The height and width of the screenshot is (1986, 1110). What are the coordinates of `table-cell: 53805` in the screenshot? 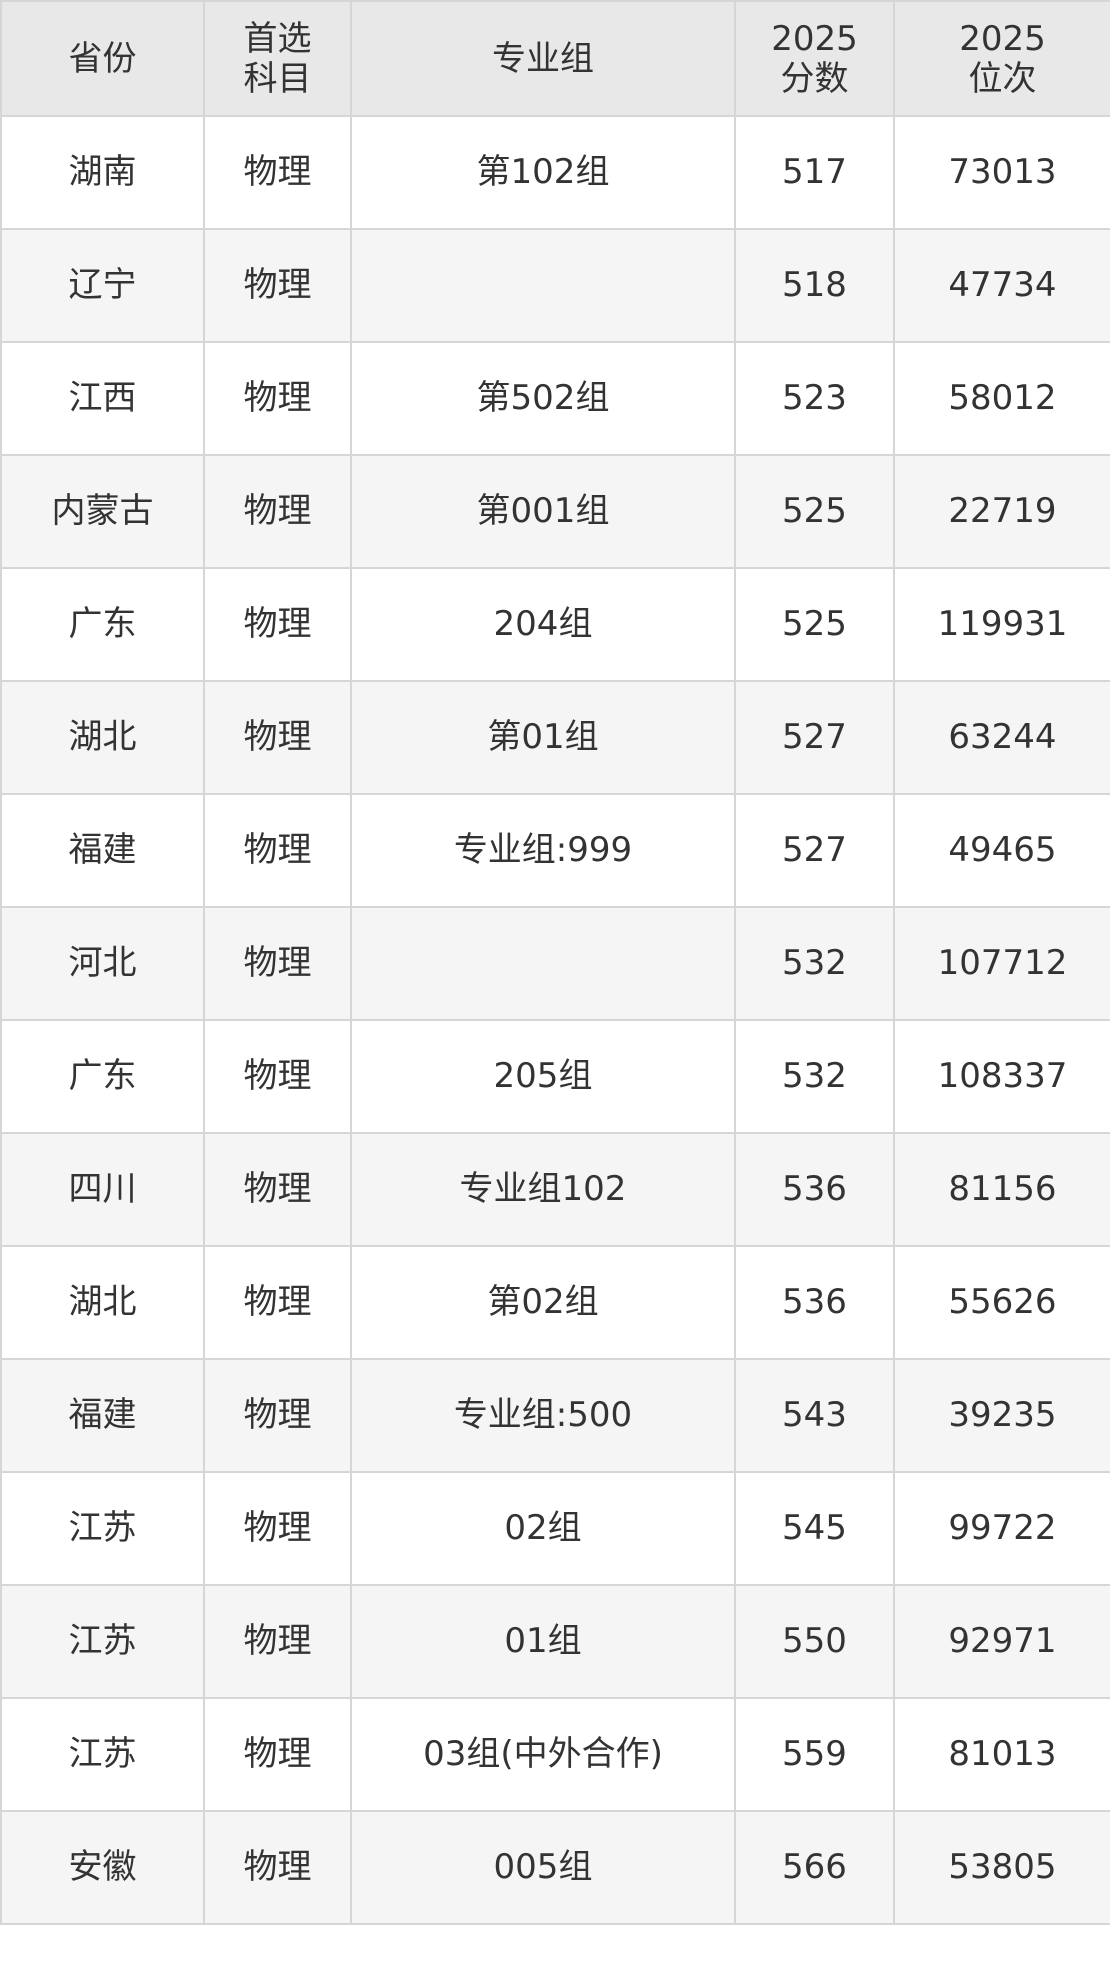 It's located at (1001, 1867).